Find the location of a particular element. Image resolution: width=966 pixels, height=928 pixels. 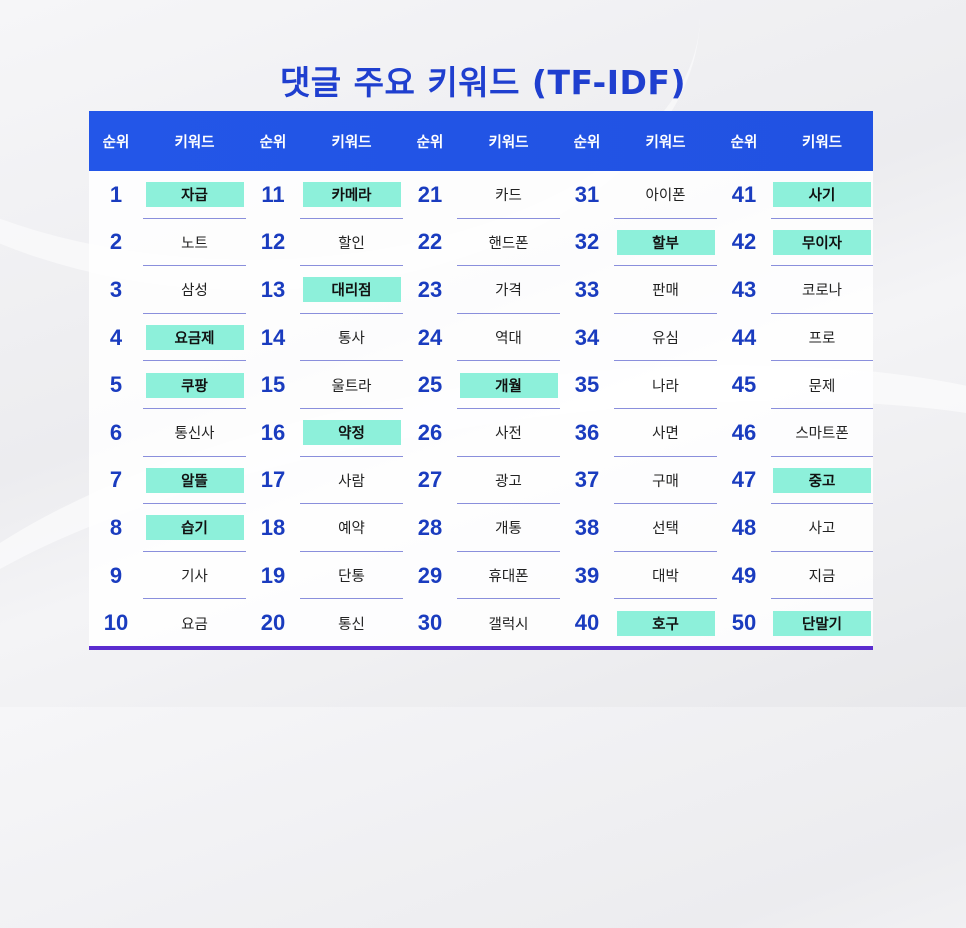

rank-number: 21 is located at coordinates (430, 194).